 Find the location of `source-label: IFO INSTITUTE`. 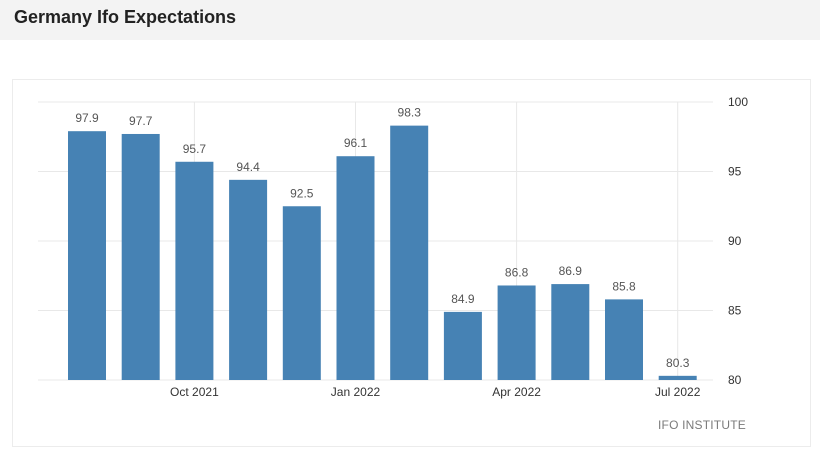

source-label: IFO INSTITUTE is located at coordinates (702, 425).